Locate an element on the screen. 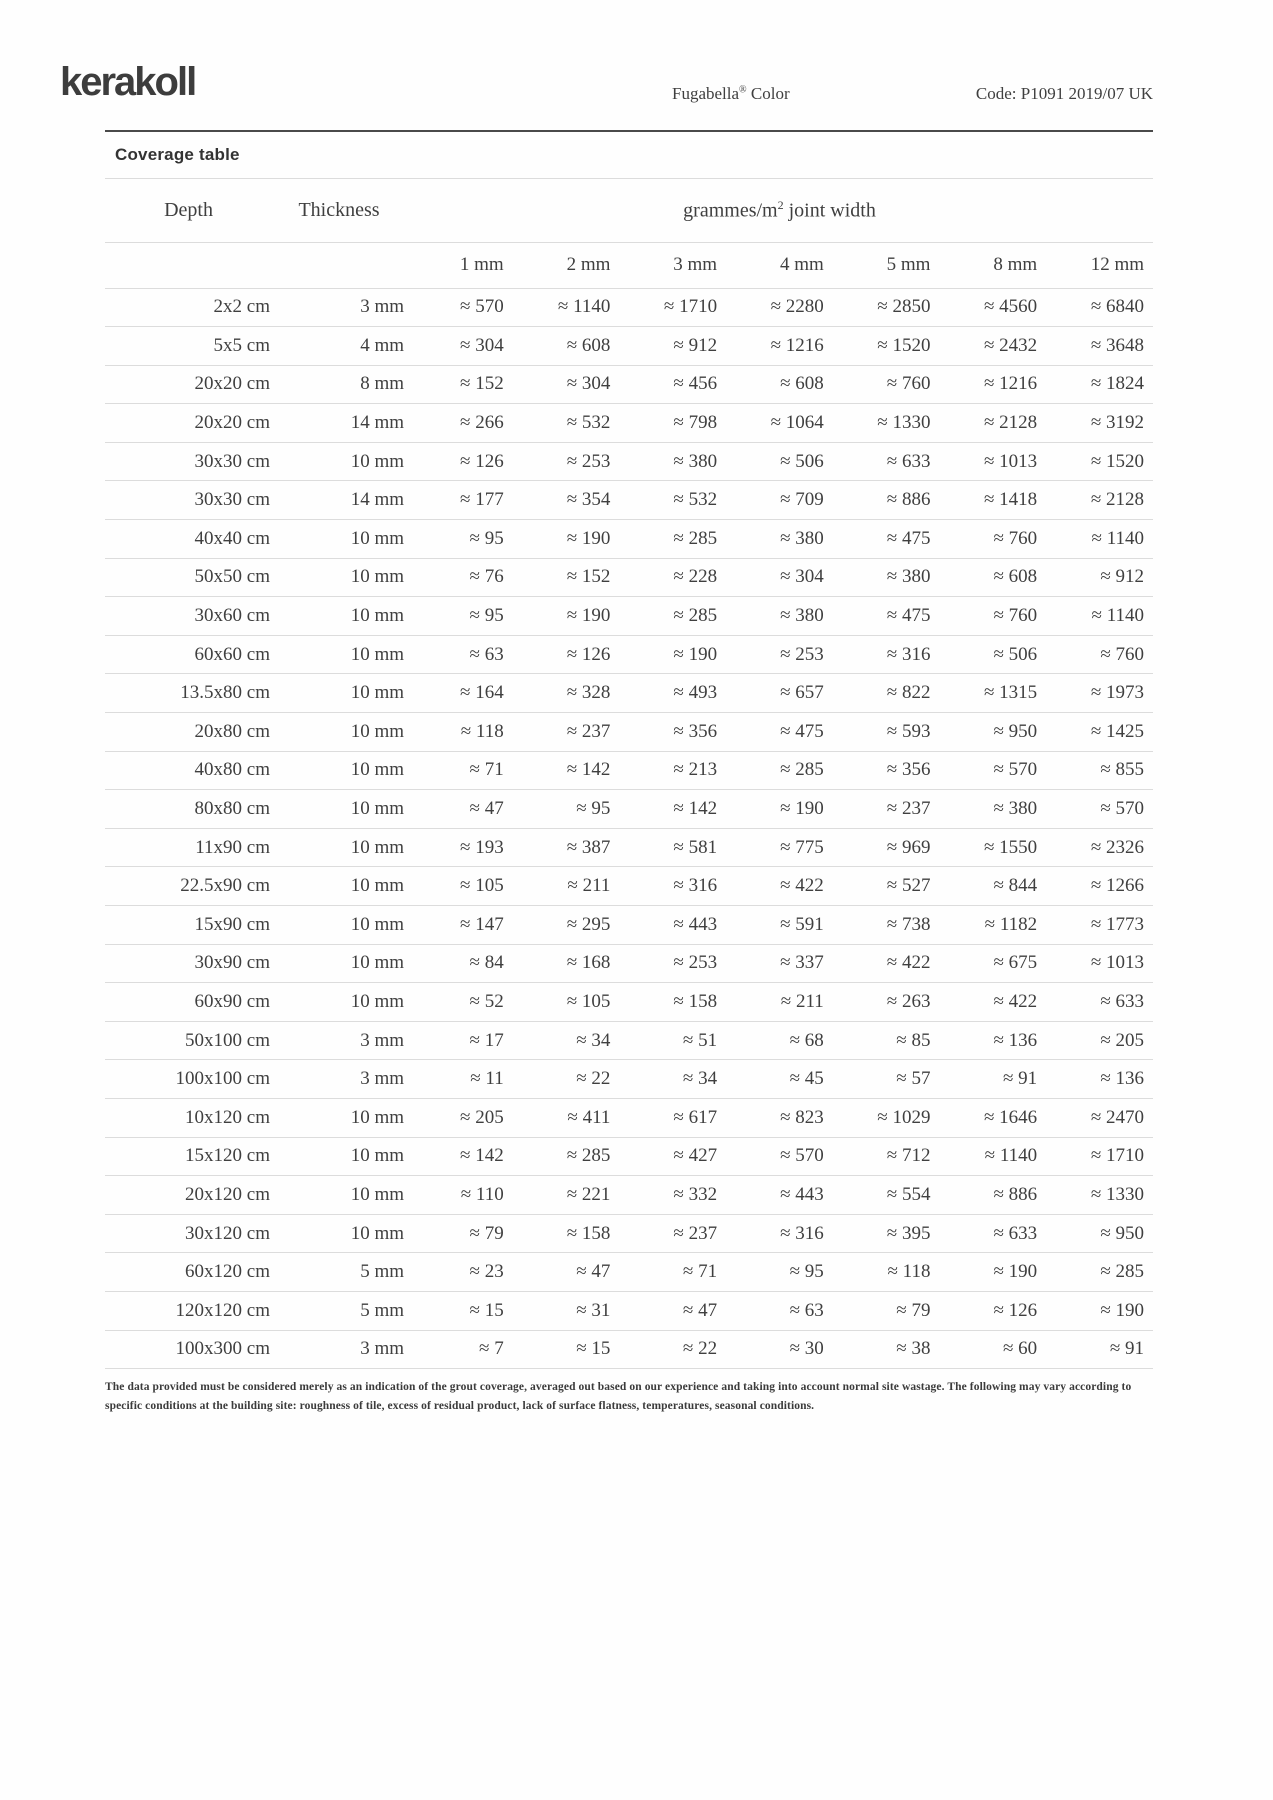  depth-cell: 20x120 cm is located at coordinates (189, 1195).